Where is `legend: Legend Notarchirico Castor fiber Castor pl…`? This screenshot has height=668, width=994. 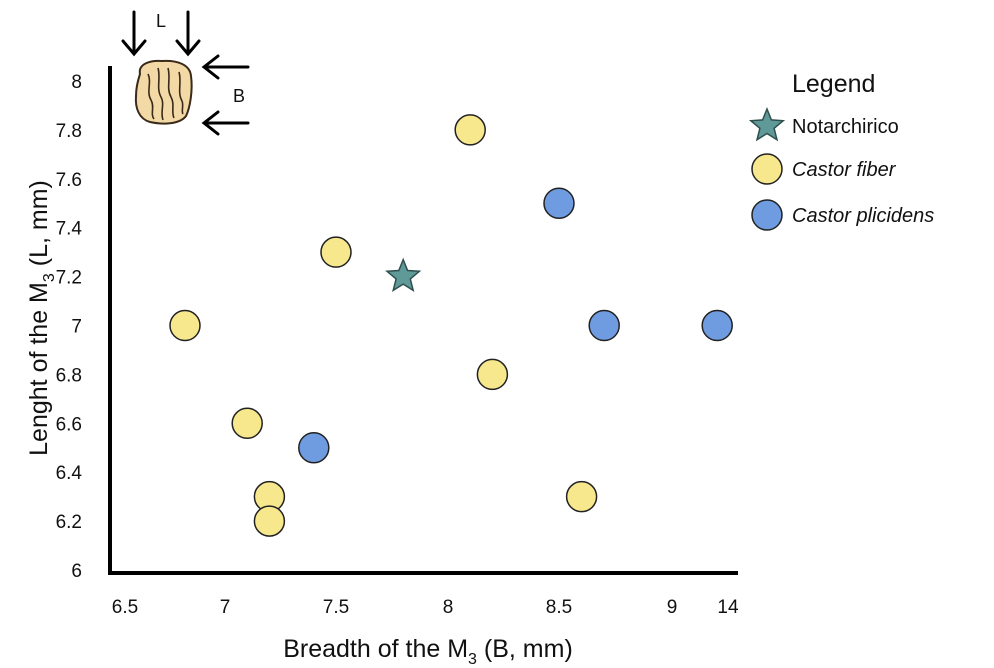
legend: Legend Notarchirico Castor fiber Castor pl… is located at coordinates (841, 150).